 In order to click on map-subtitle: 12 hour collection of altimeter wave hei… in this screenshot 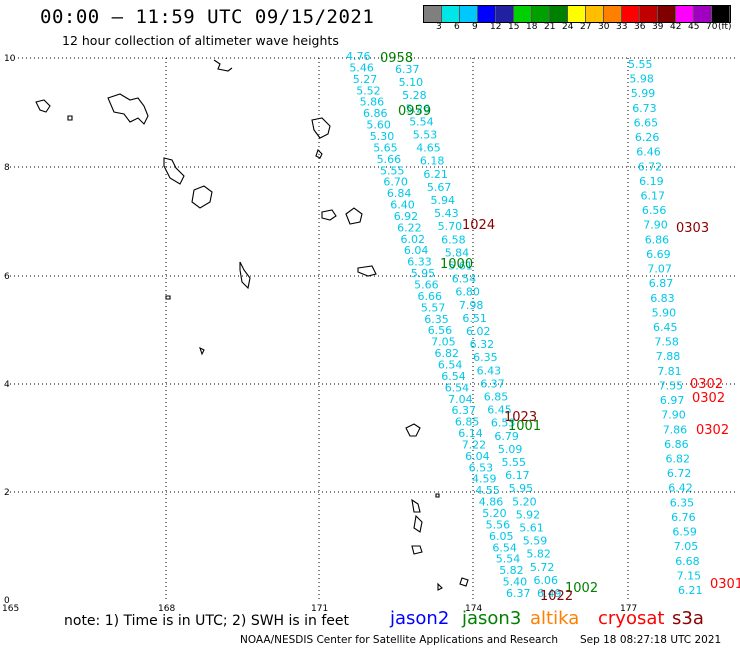, I will do `click(200, 40)`.